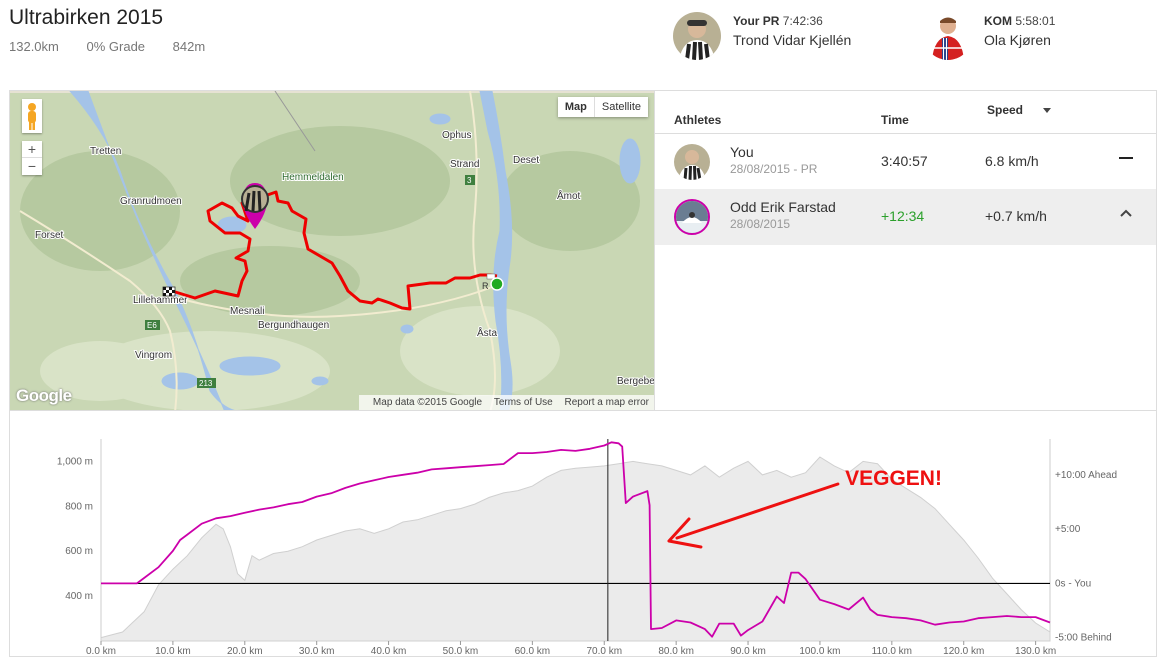  I want to click on map-type-toggle: Map Satellite, so click(602, 107).